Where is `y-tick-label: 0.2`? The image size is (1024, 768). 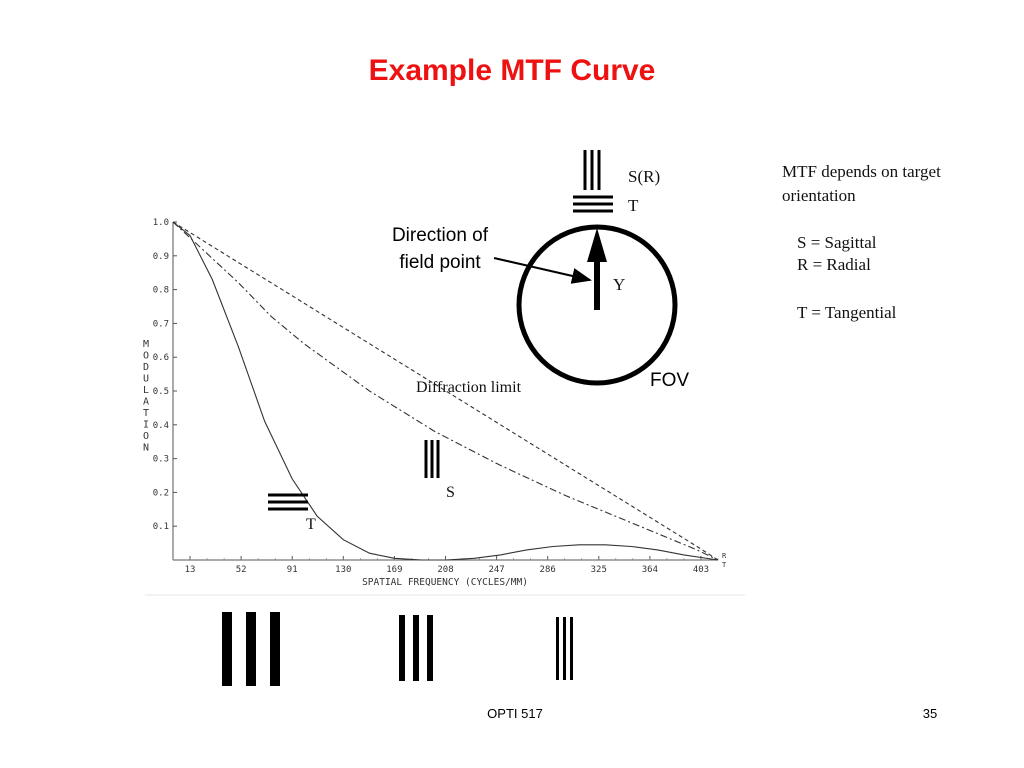
y-tick-label: 0.2 is located at coordinates (161, 493).